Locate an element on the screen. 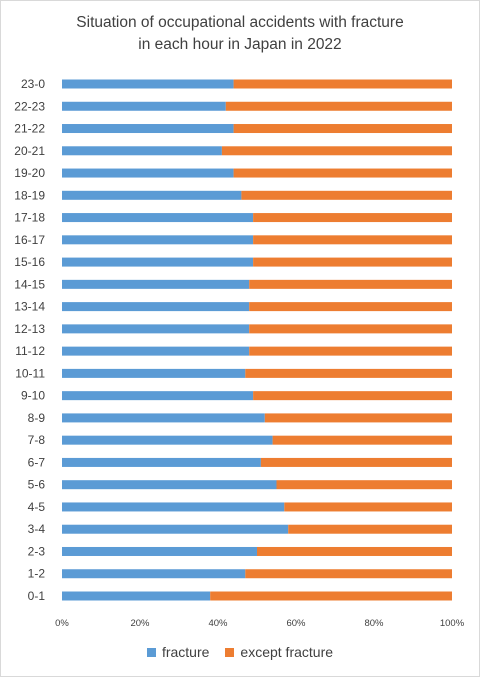 The width and height of the screenshot is (480, 677). y-tick-label-17-18: 17-18 is located at coordinates (29, 218).